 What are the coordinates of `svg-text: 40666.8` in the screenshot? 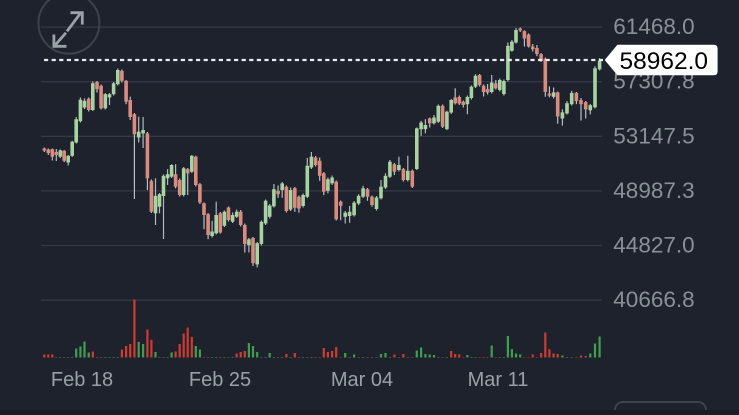 It's located at (653, 299).